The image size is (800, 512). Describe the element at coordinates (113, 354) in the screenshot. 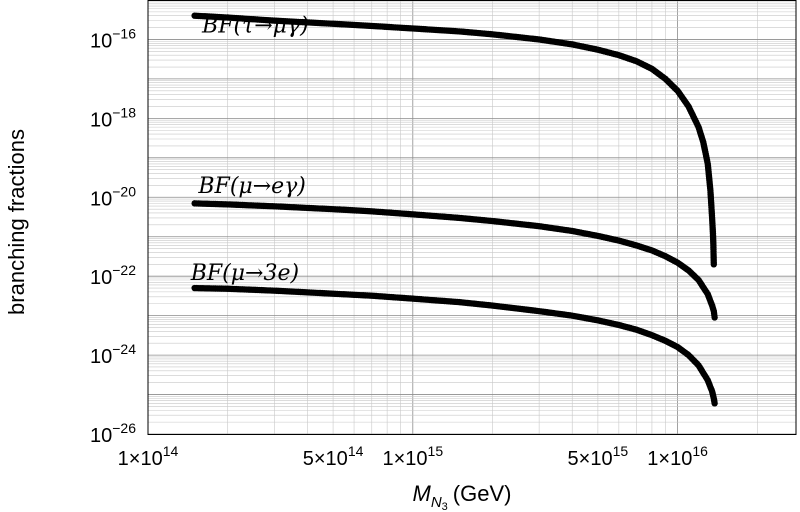

I see `y-tick-label: 10−24` at that location.